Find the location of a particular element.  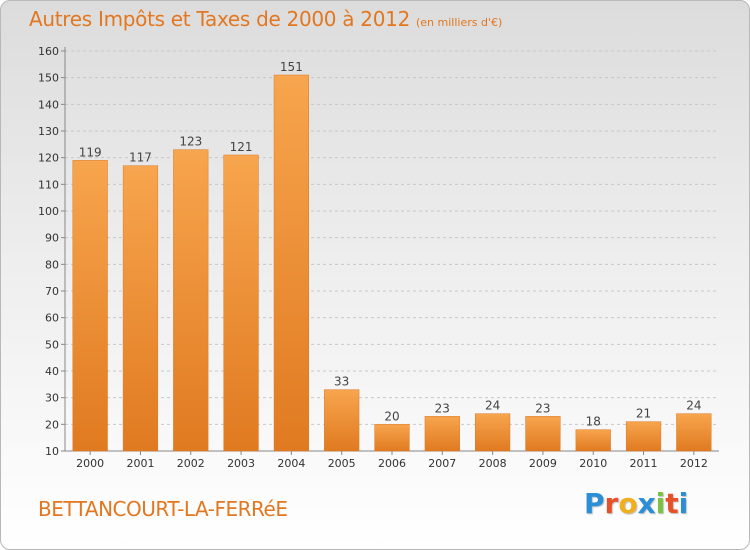

y-tick-label: 30 is located at coordinates (52, 398).